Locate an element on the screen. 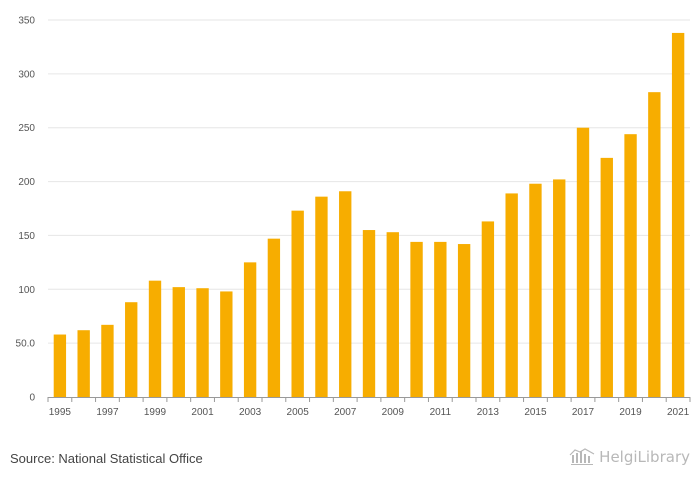 This screenshot has height=483, width=700. bar-2000 is located at coordinates (178, 342).